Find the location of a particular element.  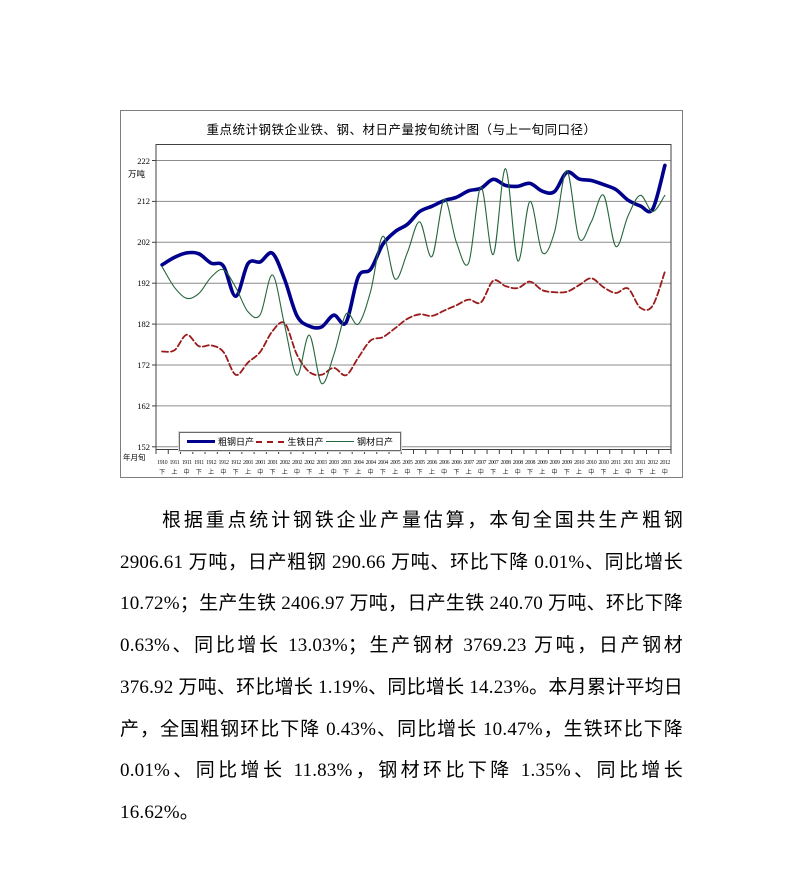

series-生铁日产 is located at coordinates (413, 323).